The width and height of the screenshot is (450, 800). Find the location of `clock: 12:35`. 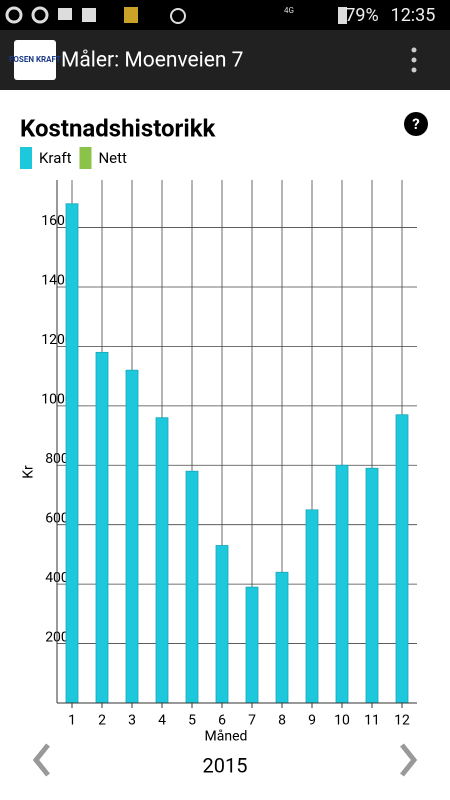

clock: 12:35 is located at coordinates (413, 15).